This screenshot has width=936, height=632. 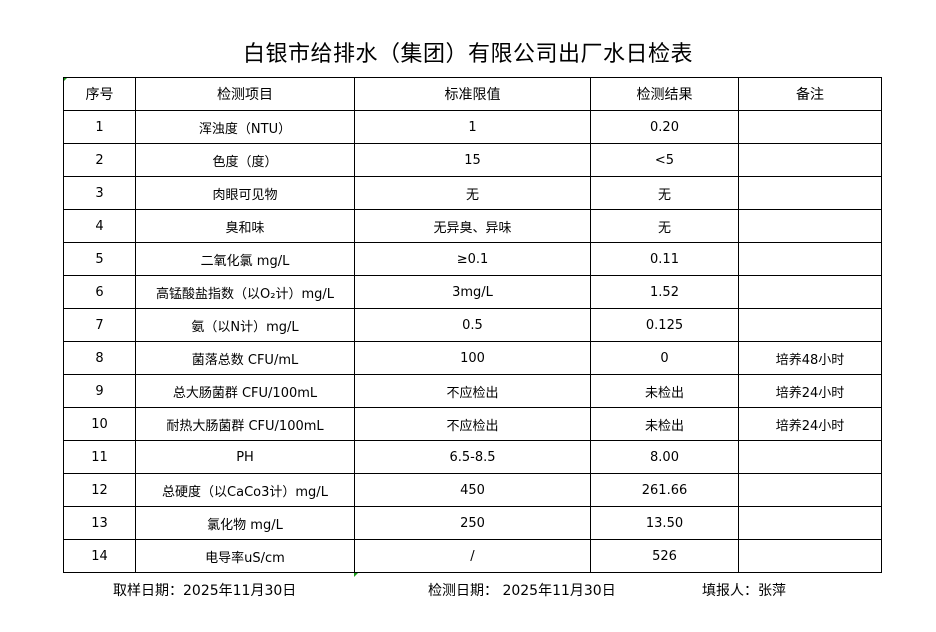 I want to click on table-cell: 6.5-8.5, so click(x=472, y=457).